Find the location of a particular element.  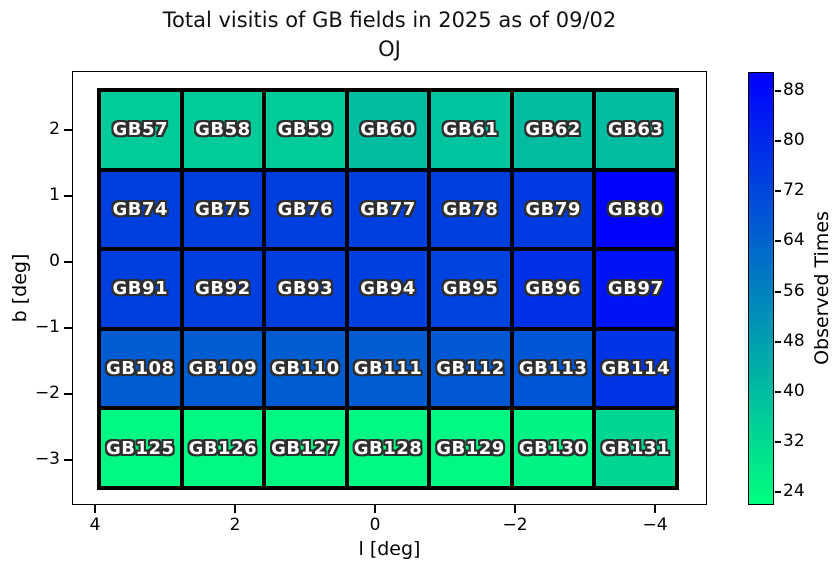

heatmap-cell-GB127: GB127 is located at coordinates (305, 448).